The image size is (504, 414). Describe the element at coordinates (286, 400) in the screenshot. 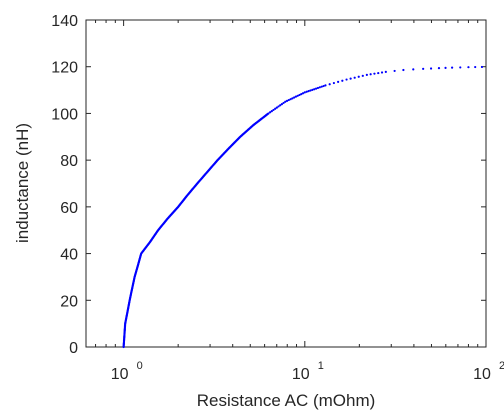

I see `x-axis-title: Resistance AC (mOhm)` at that location.